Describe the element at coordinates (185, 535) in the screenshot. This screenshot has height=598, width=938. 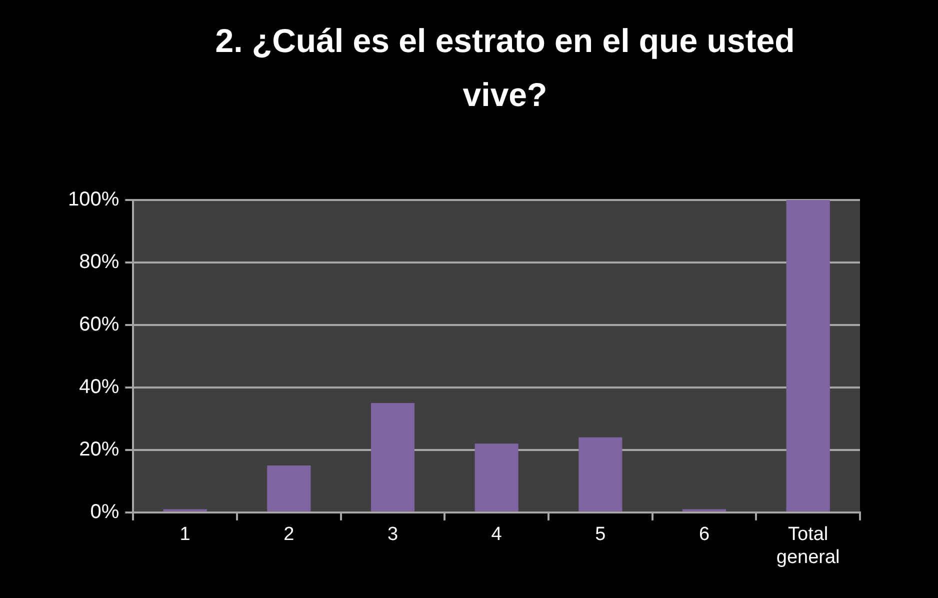
I see `x-tick-label: 1` at that location.